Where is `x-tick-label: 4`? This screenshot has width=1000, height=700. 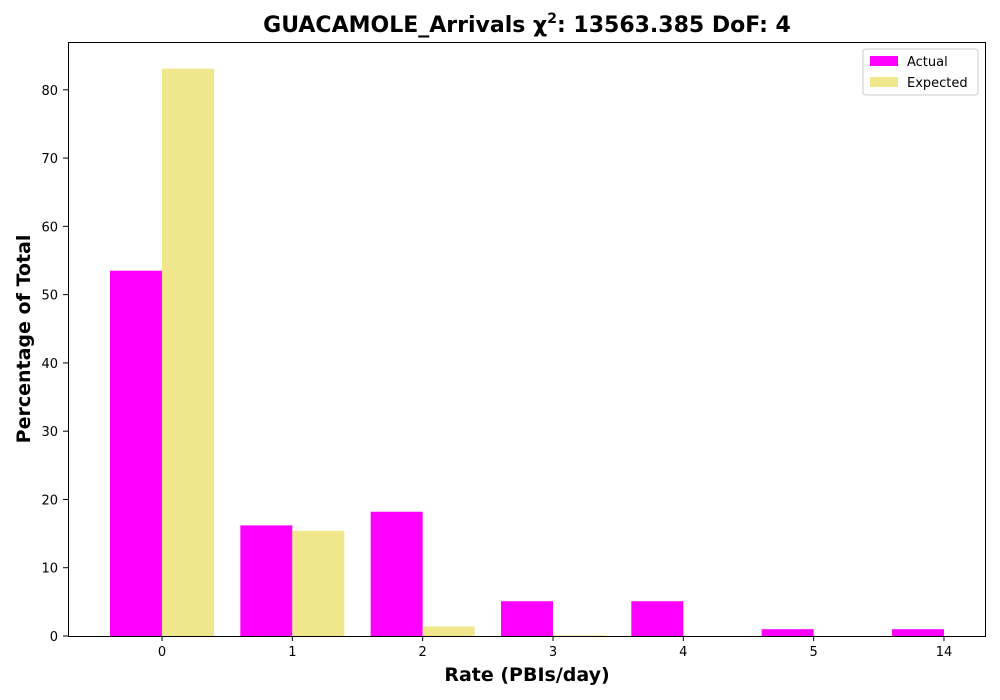
x-tick-label: 4 is located at coordinates (683, 652).